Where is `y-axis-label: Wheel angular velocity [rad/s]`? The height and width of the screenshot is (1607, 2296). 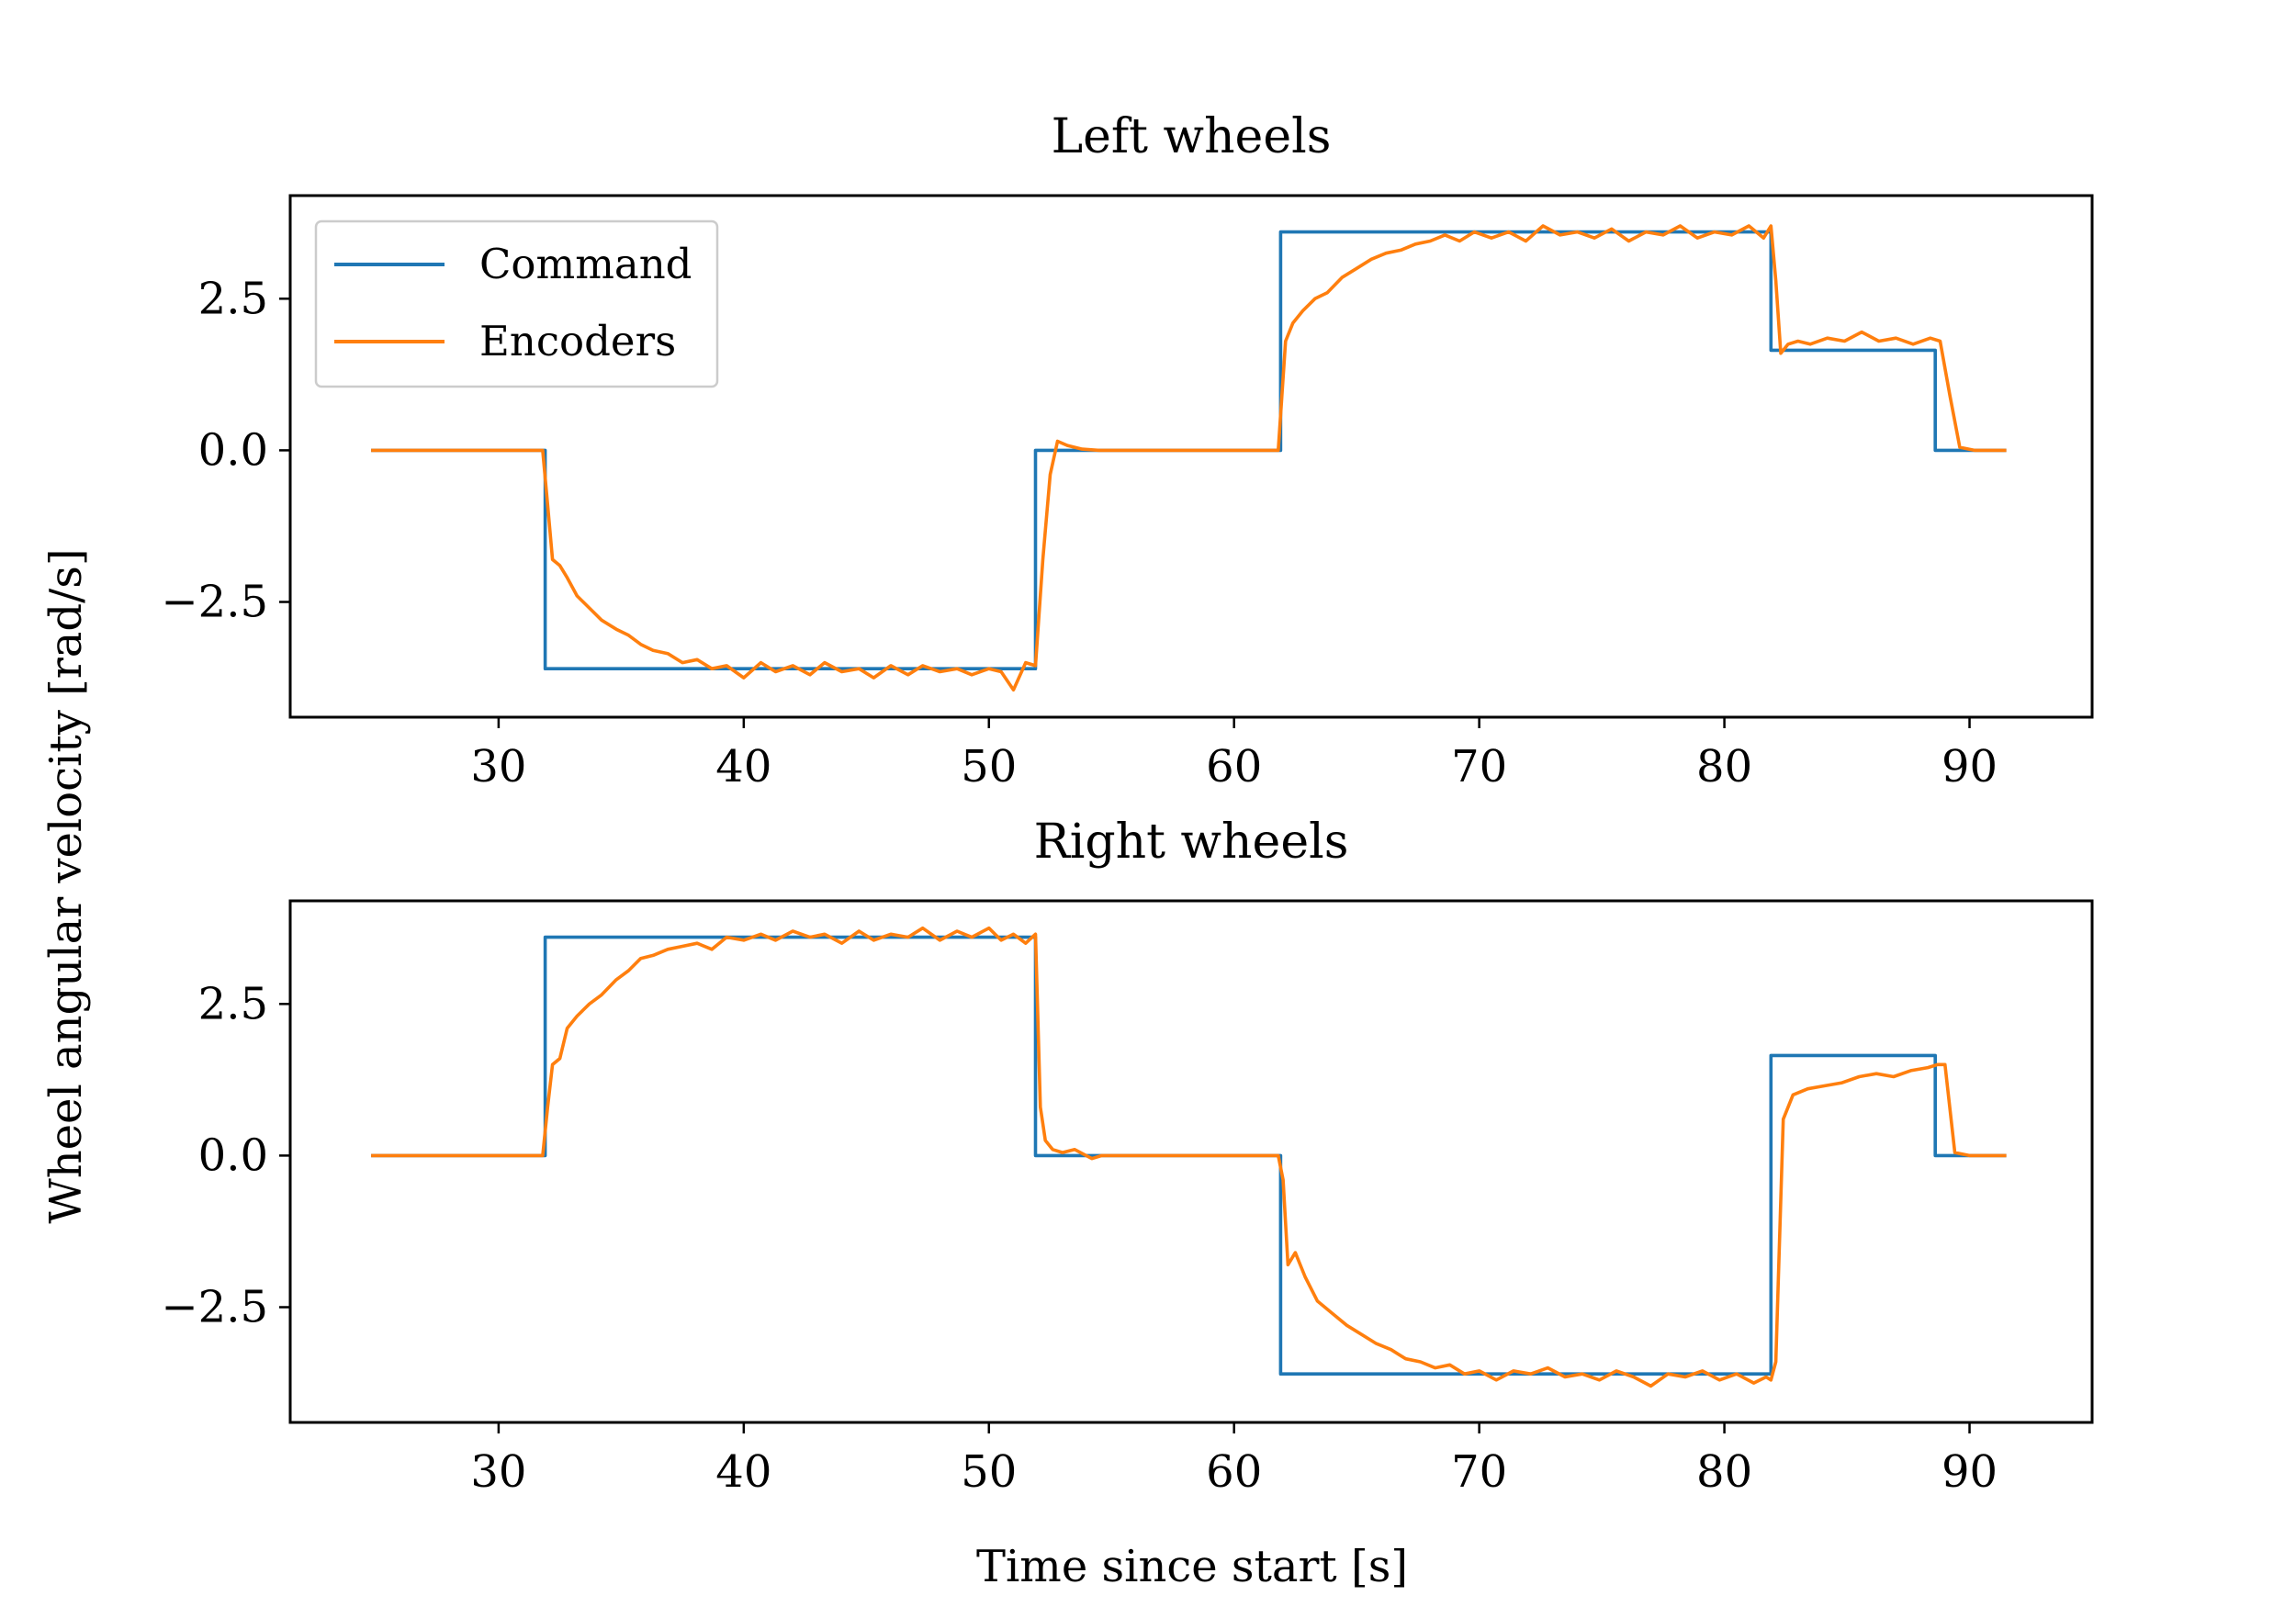
y-axis-label: Wheel angular velocity [rad/s] is located at coordinates (66, 885).